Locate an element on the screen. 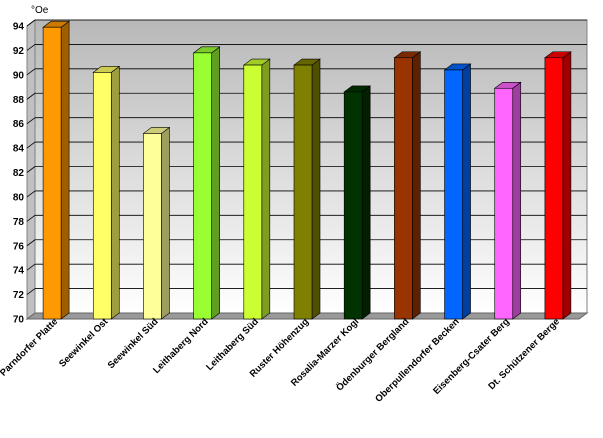  x-category-label: Leithaberg Süd is located at coordinates (232, 344).